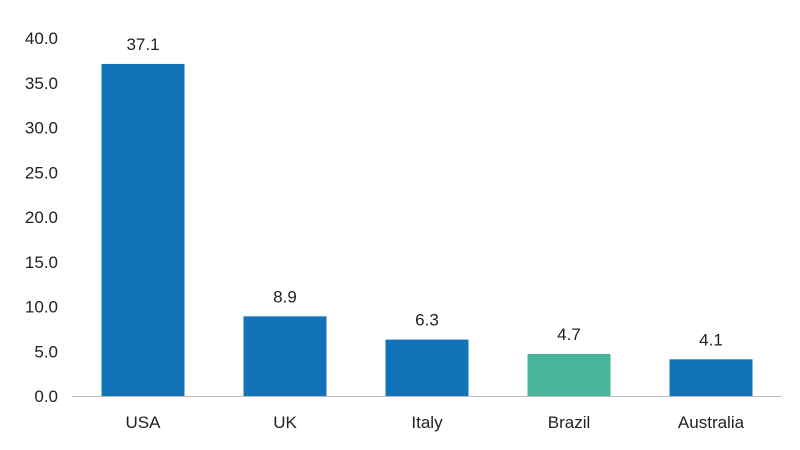  I want to click on y-tick-label: 10.0, so click(41, 307).